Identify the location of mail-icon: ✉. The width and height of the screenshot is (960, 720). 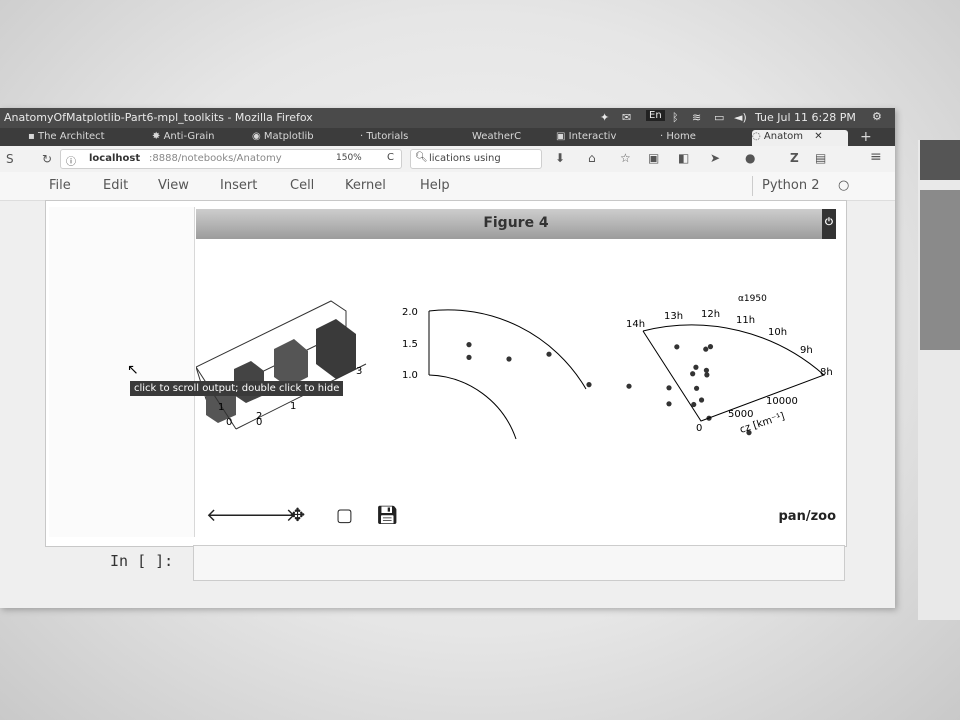
(627, 117).